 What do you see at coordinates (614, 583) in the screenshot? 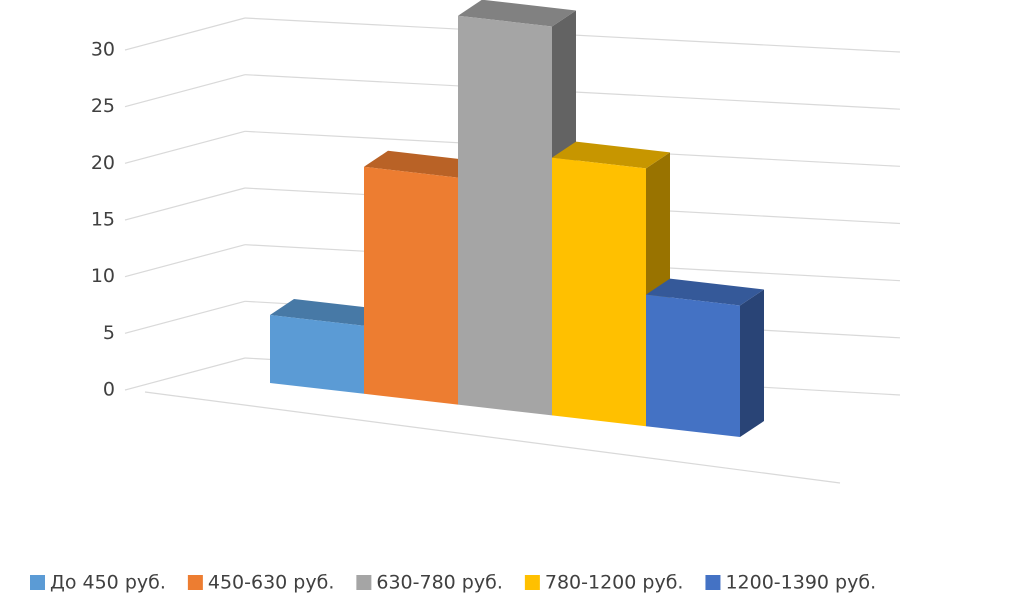
I see `legend-label: 780-1200 руб.` at bounding box center [614, 583].